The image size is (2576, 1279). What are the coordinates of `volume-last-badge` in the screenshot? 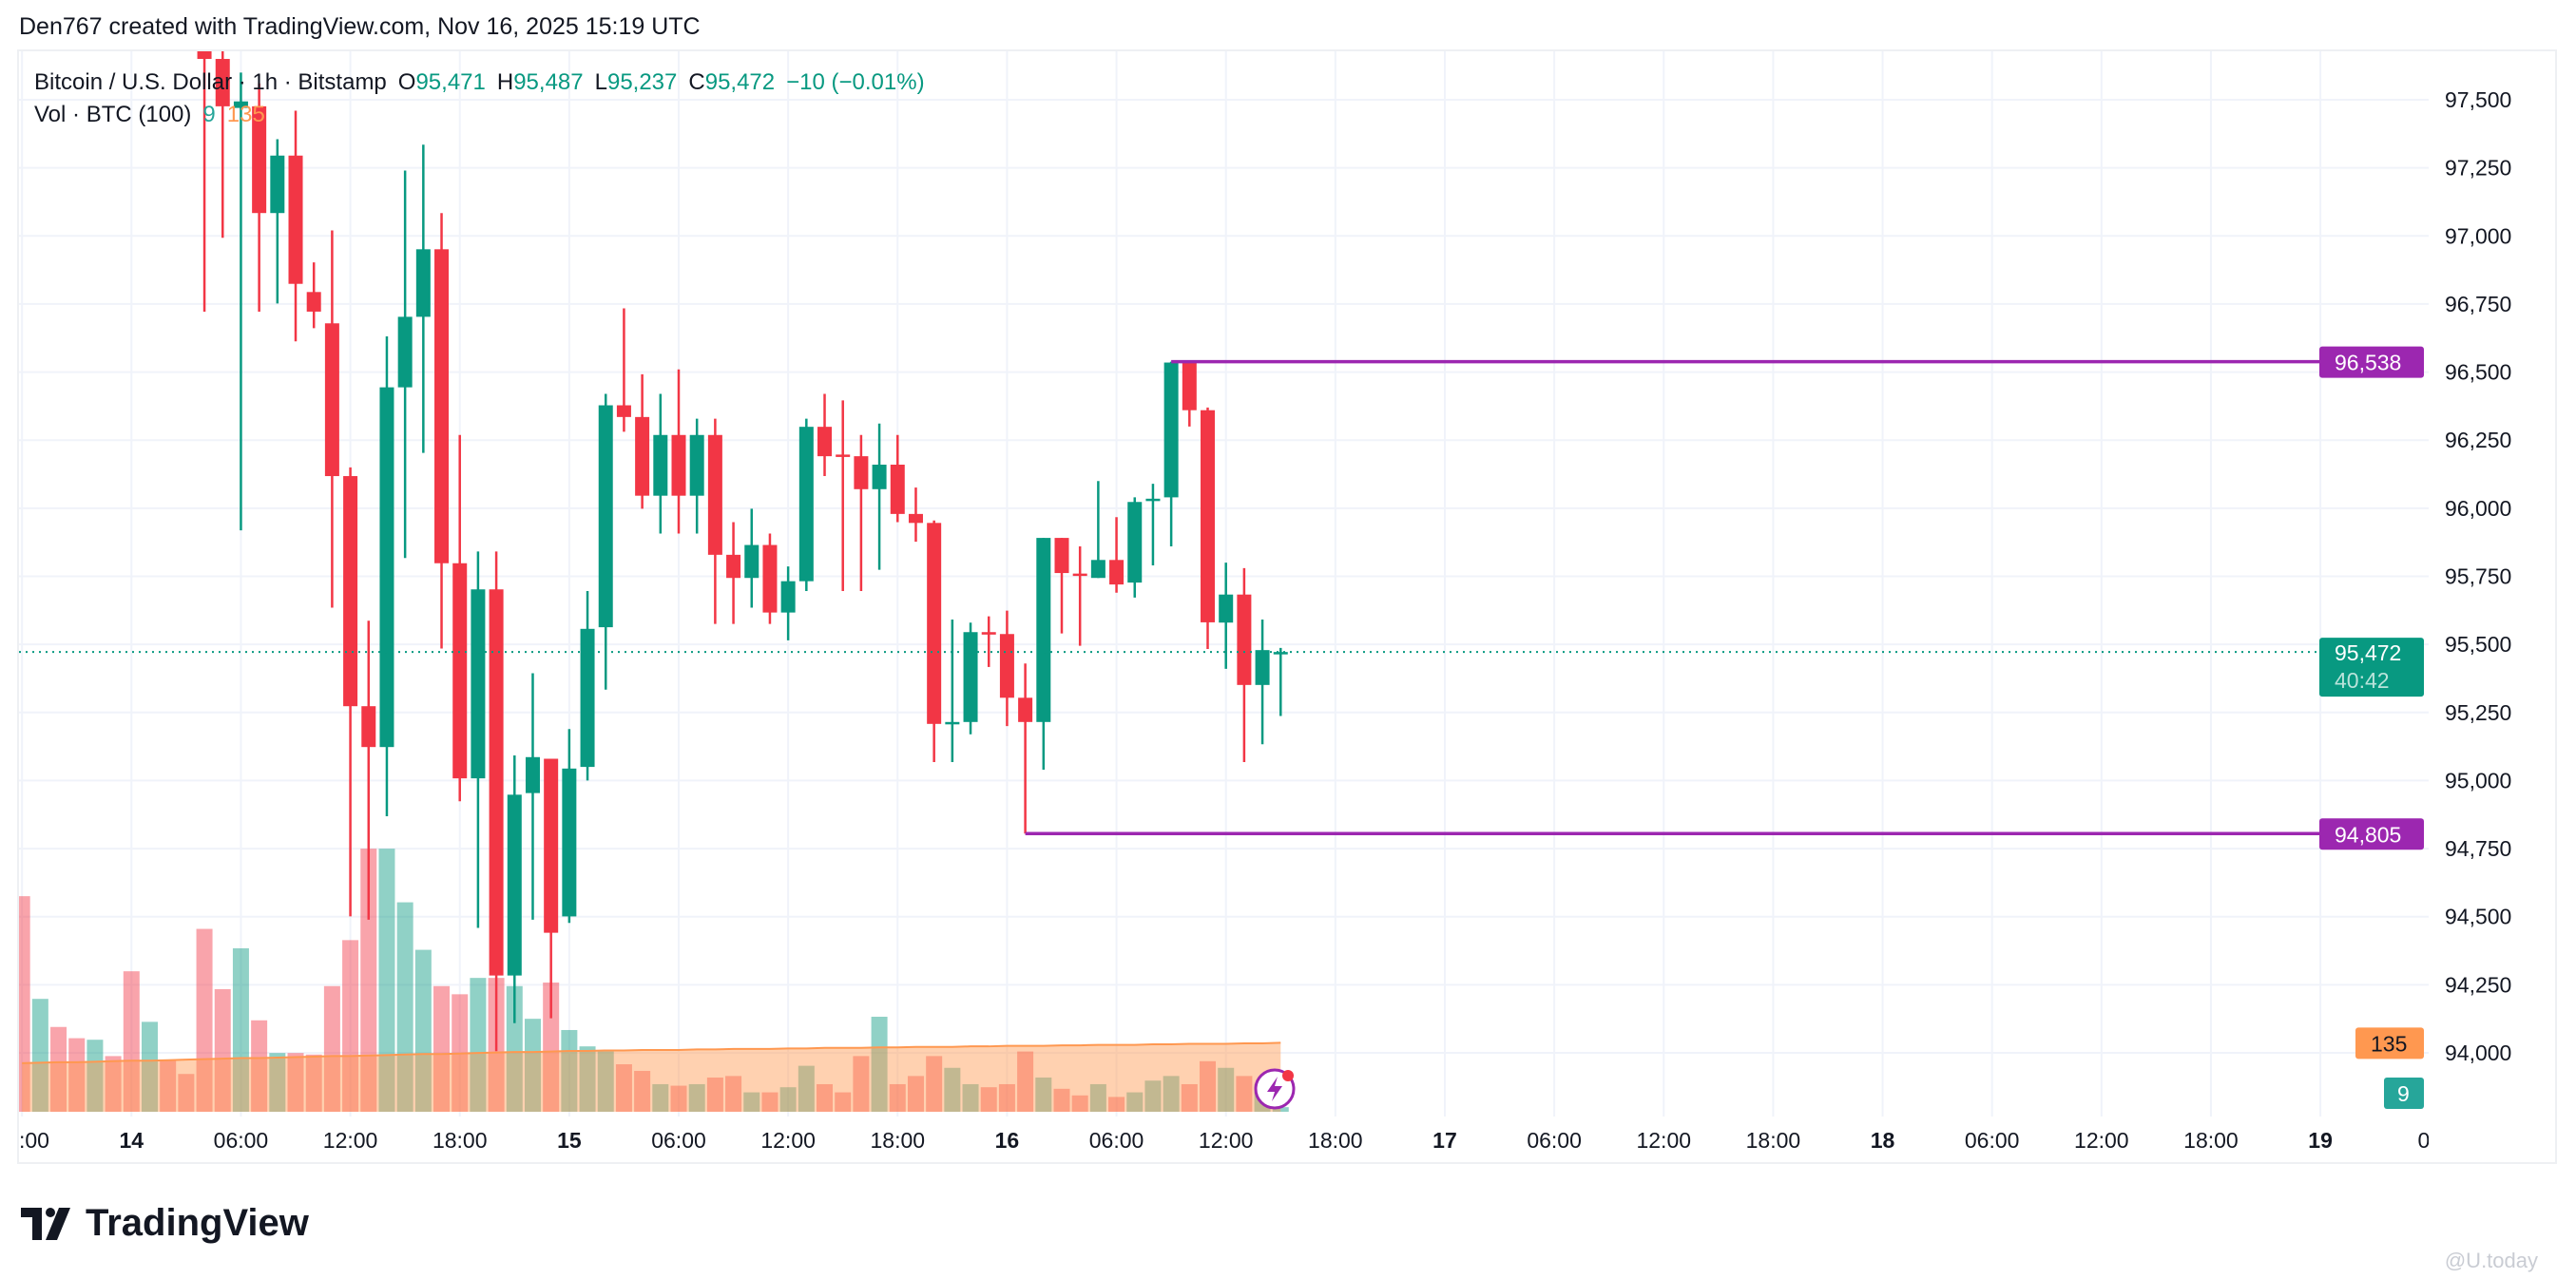 It's located at (2404, 1093).